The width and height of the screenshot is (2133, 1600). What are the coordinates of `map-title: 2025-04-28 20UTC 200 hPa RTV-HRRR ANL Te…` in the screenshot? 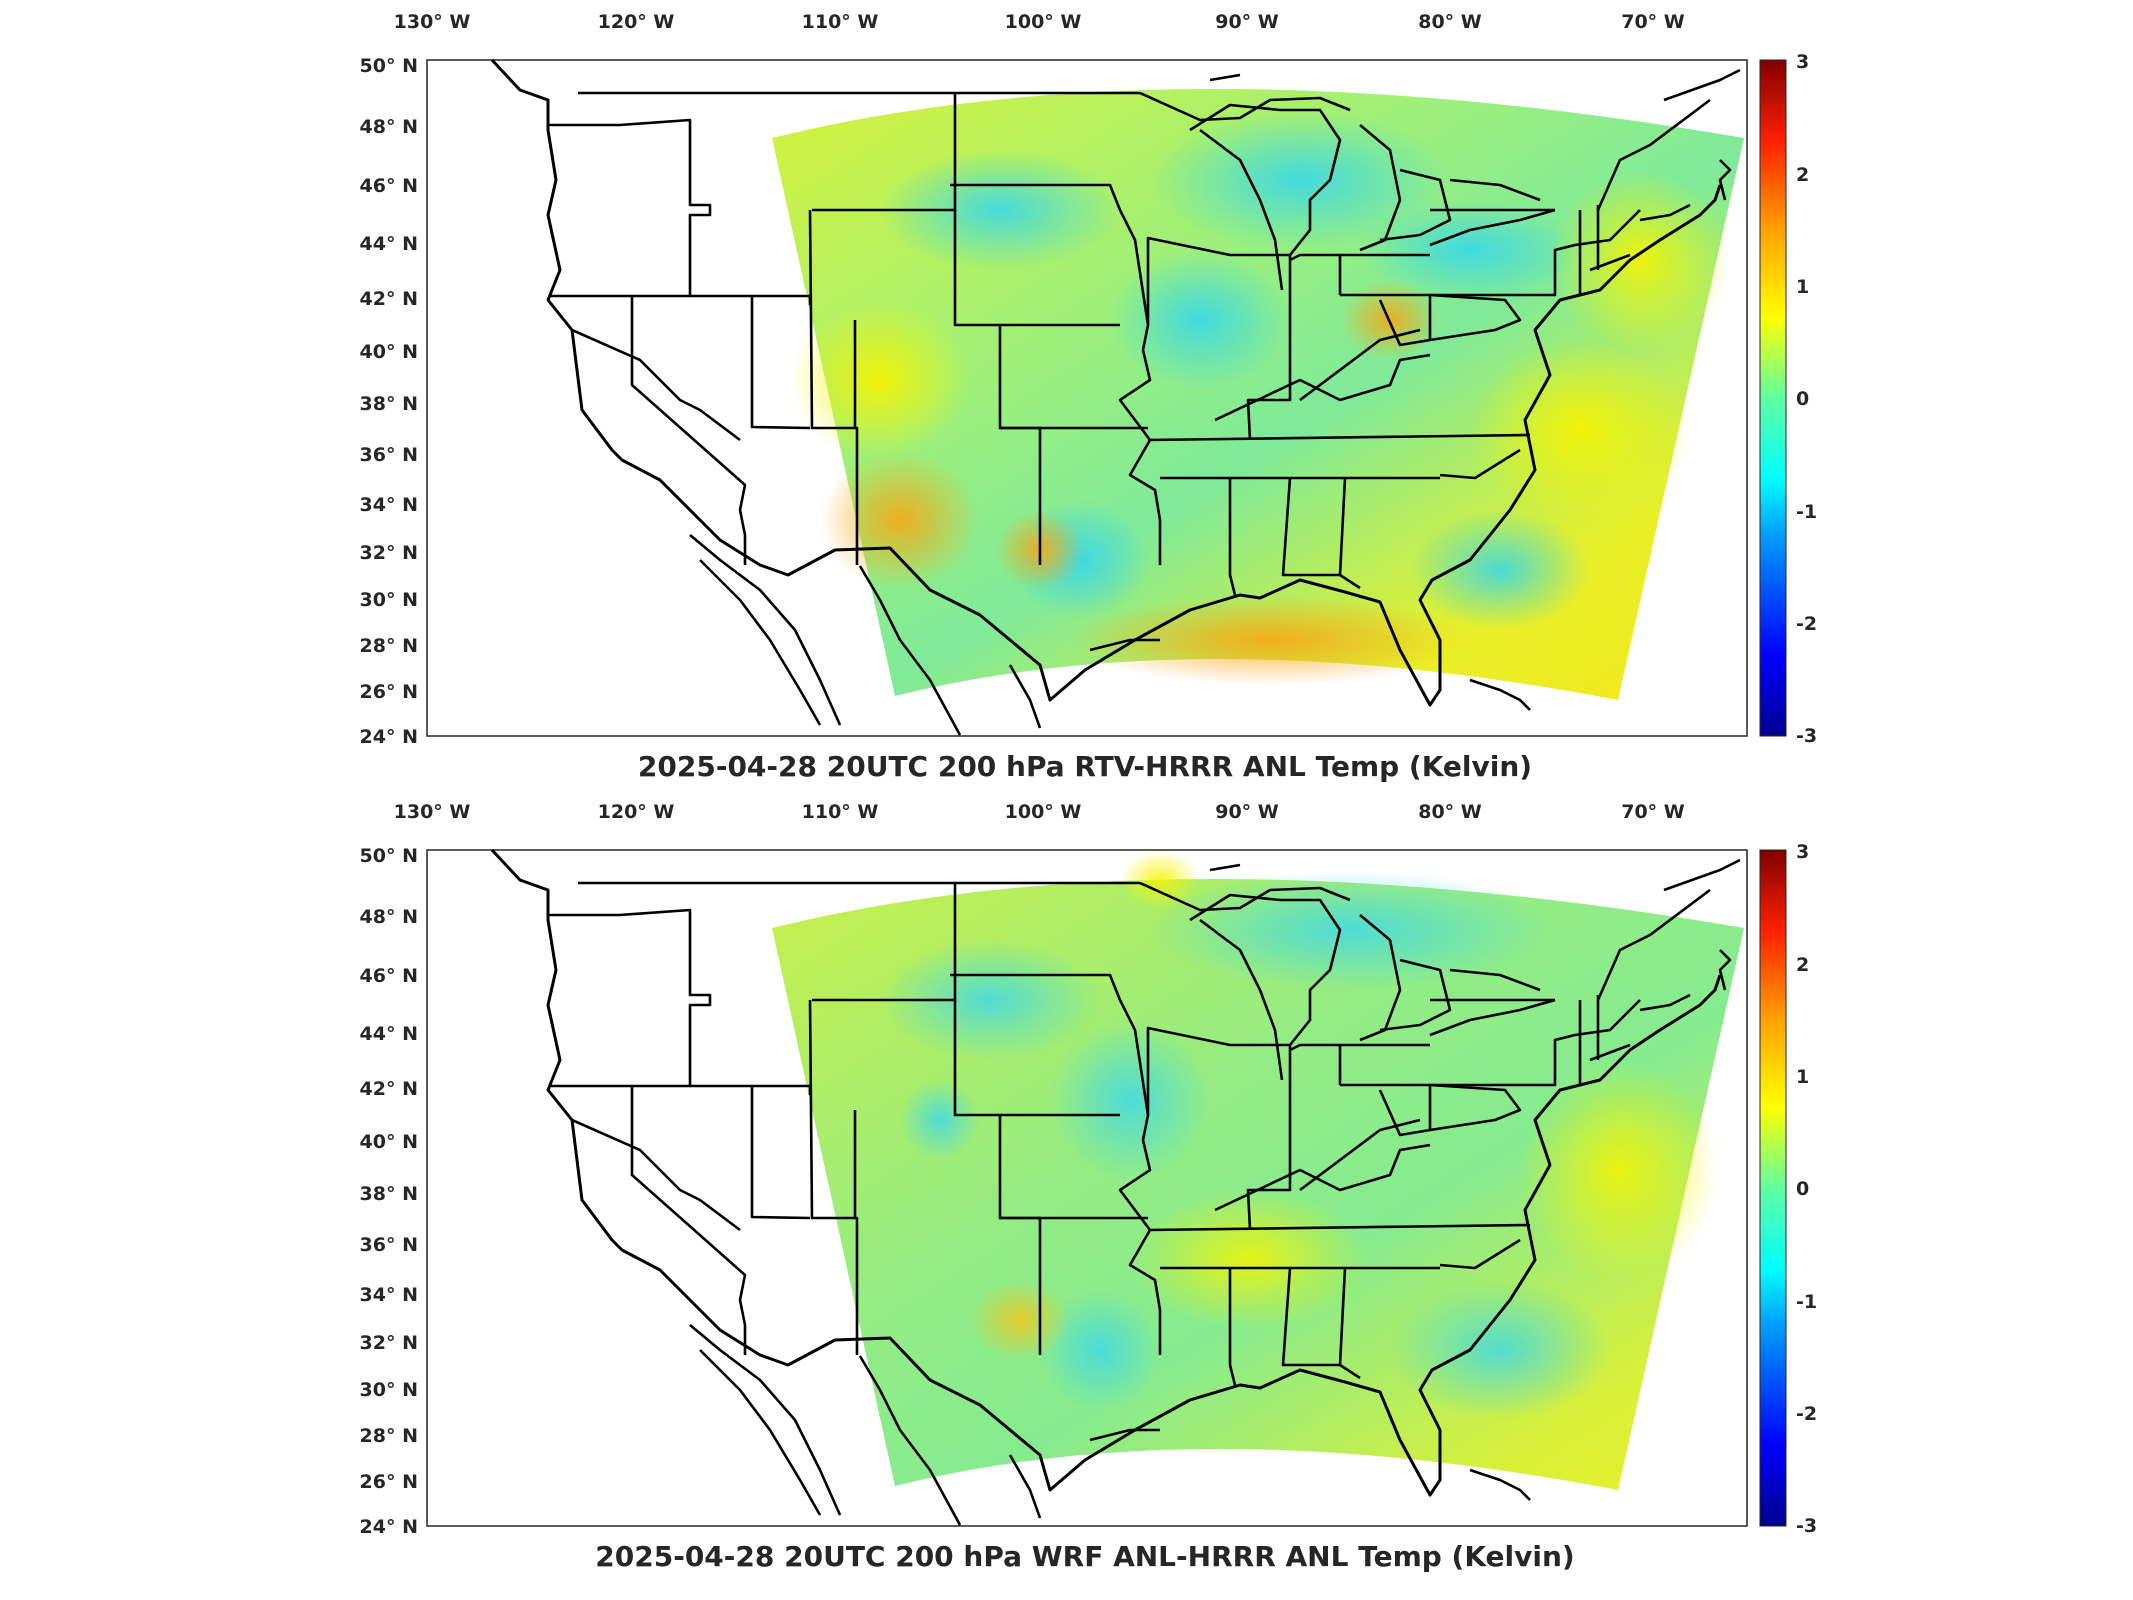 It's located at (1085, 766).